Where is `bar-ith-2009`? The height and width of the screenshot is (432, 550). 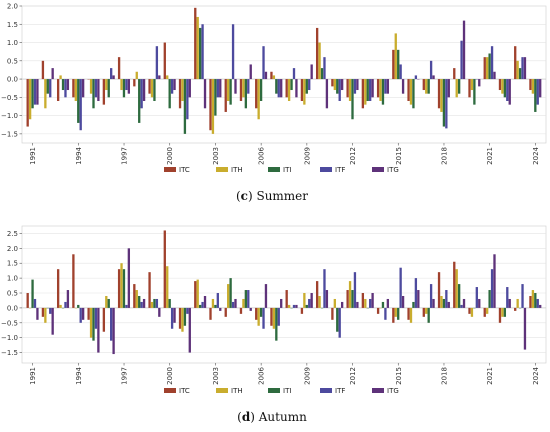
bar-ith-2009 is located at coordinates (304, 300).